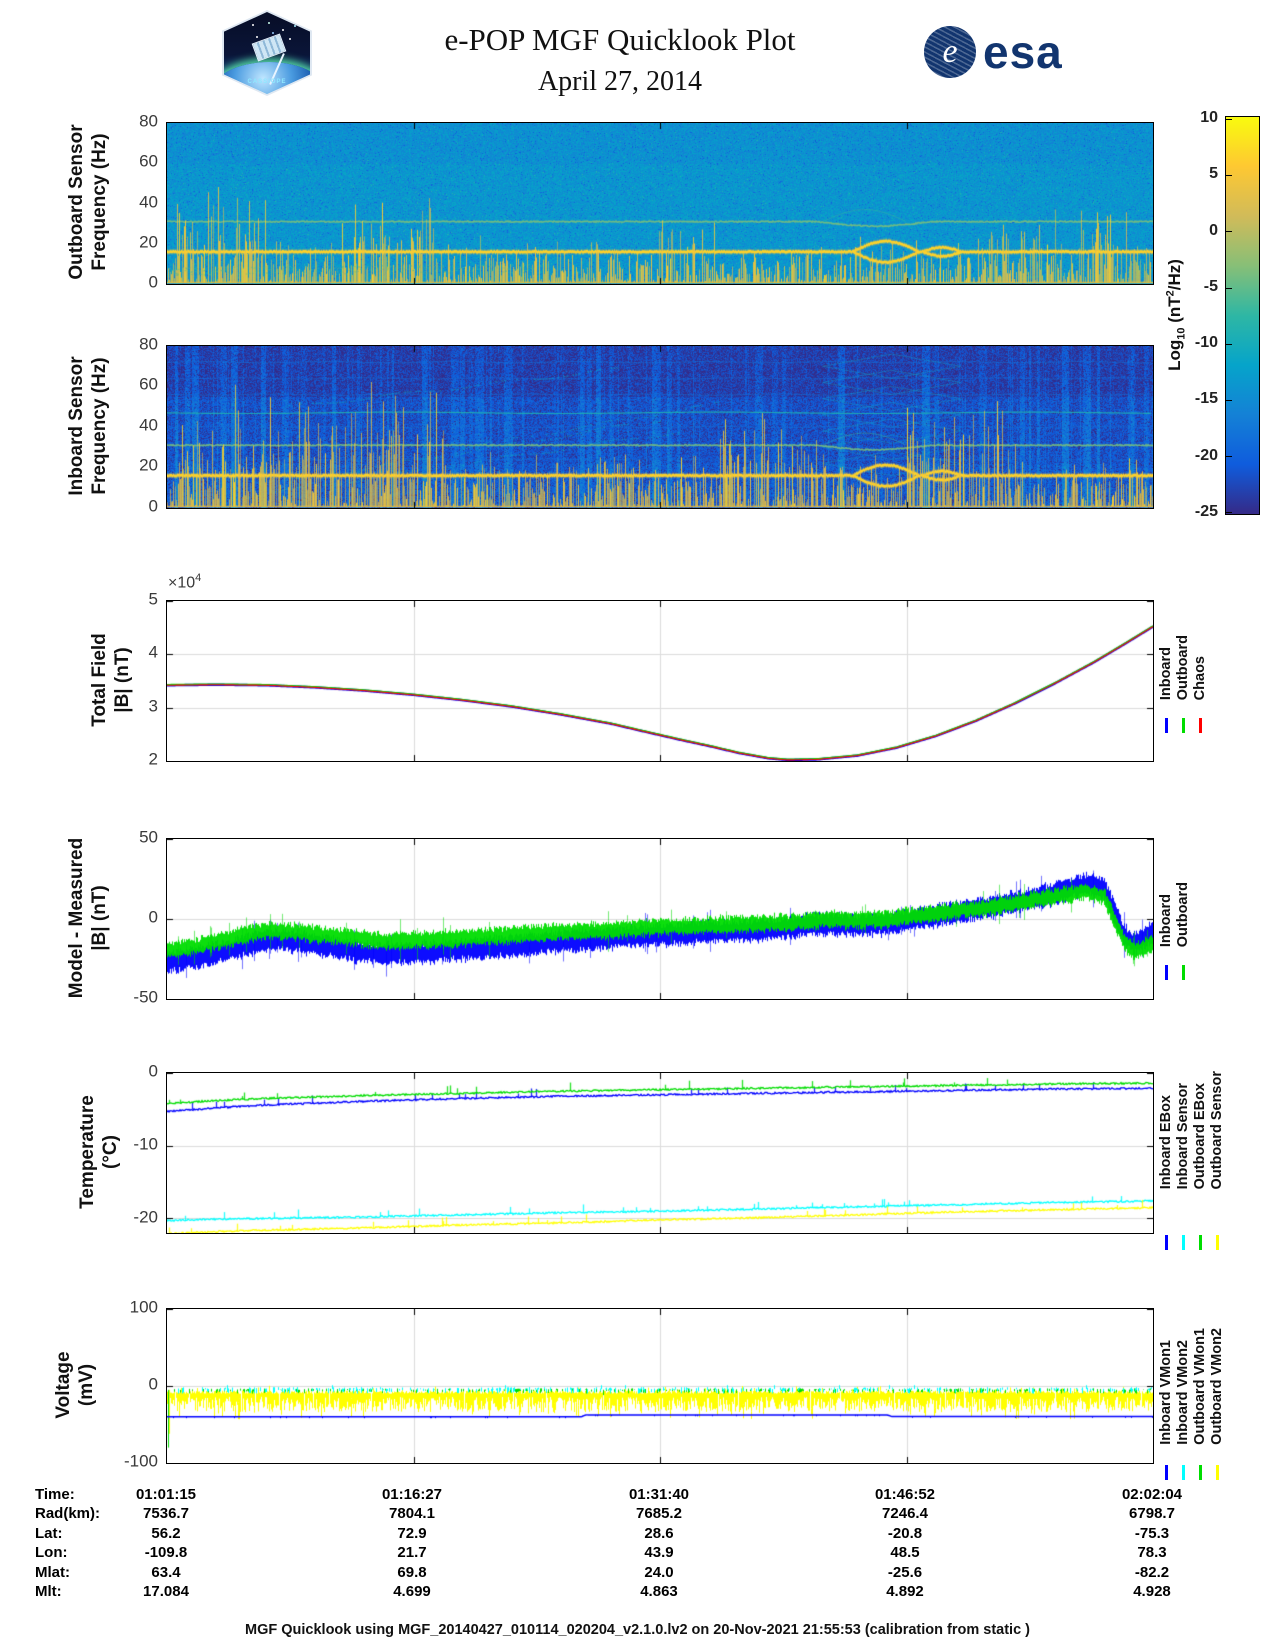 The image size is (1275, 1650). I want to click on table-row-mlt: Mlt: 17.084 4.699 4.863 4.892 4.928, so click(603, 1591).